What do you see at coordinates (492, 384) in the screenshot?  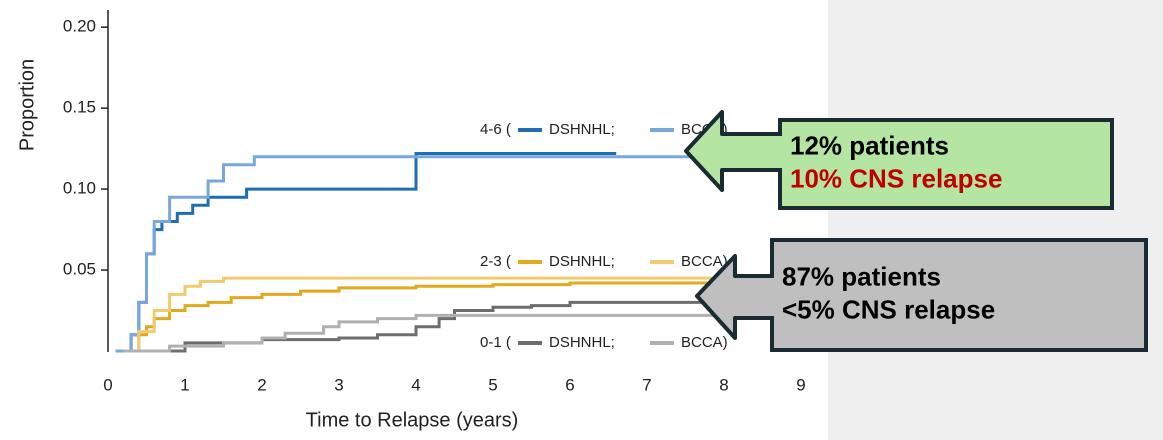 I see `x-tick-label: 5` at bounding box center [492, 384].